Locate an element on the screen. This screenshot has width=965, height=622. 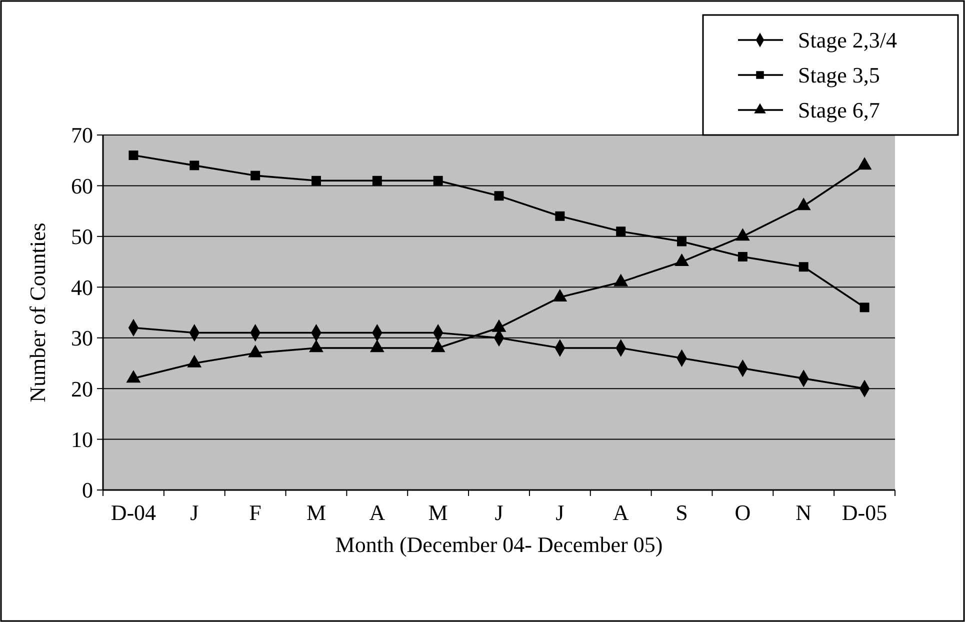
x-tick-label: F is located at coordinates (255, 512).